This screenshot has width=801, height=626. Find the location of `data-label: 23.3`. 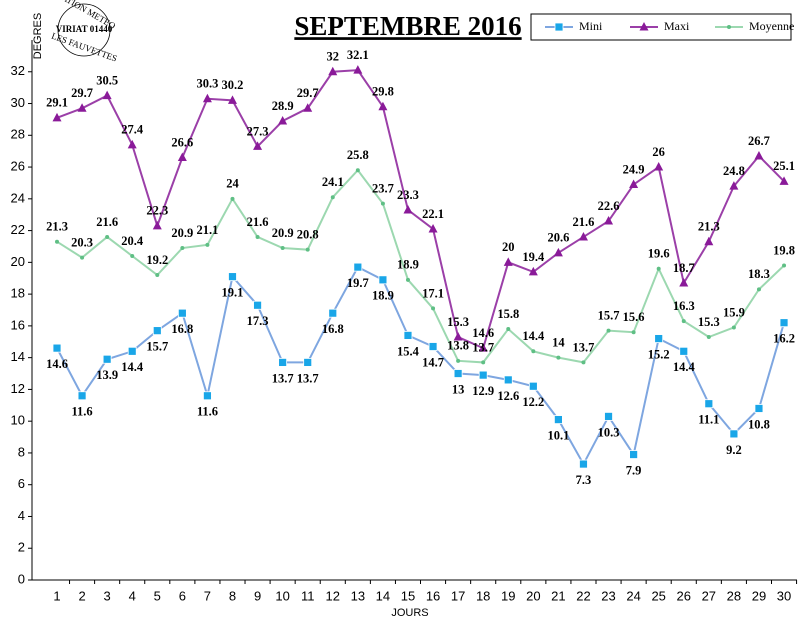

data-label: 23.3 is located at coordinates (408, 195).